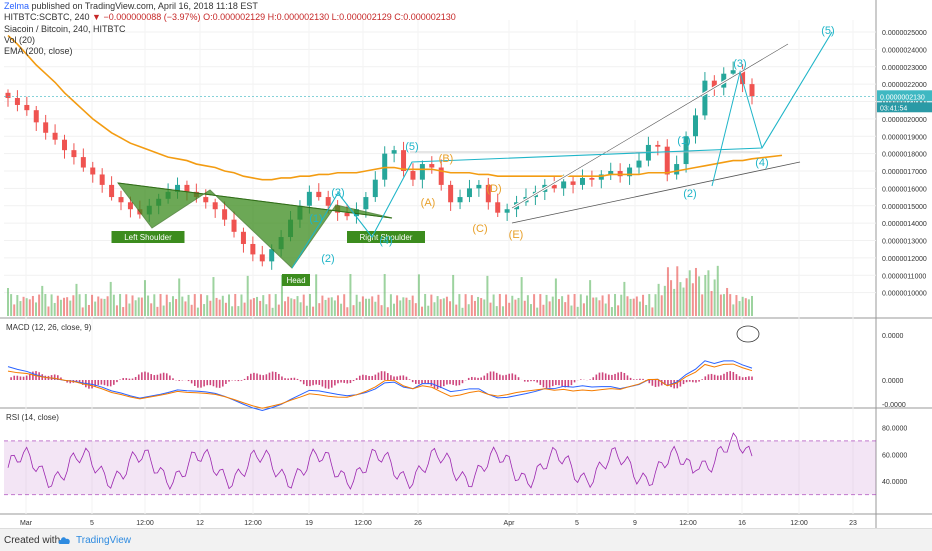  Describe the element at coordinates (103, 540) in the screenshot. I see `tradingview-link: TradingView` at that location.